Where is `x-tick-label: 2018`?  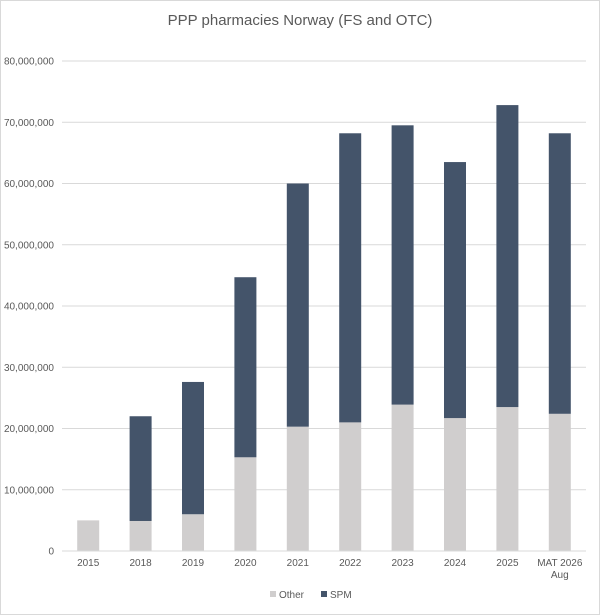 x-tick-label: 2018 is located at coordinates (140, 563).